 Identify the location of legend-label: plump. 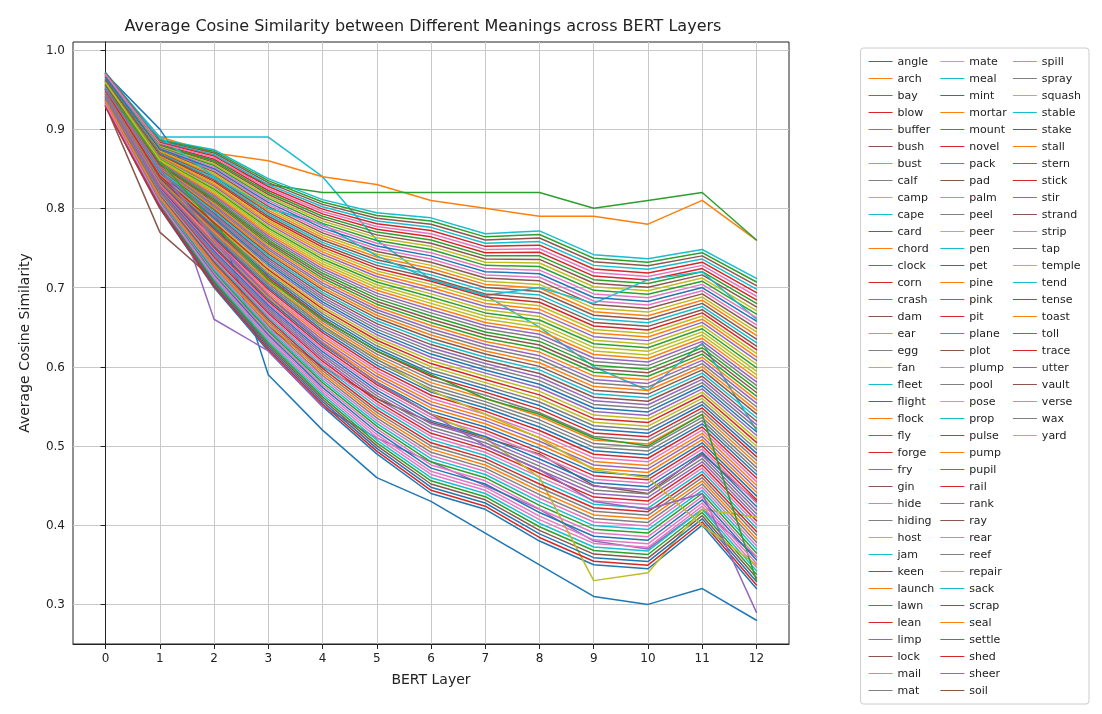
(987, 367).